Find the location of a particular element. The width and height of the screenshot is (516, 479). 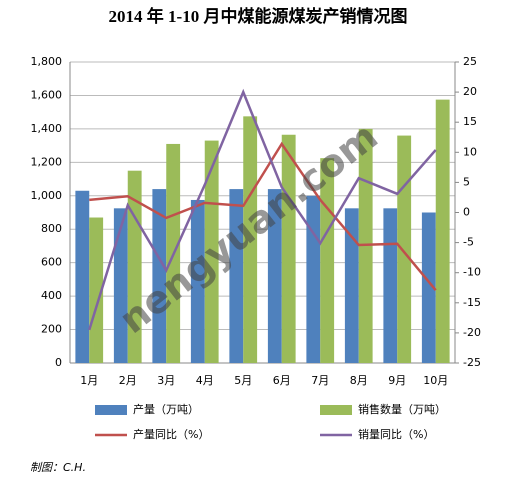

y2-tick-label: 5 is located at coordinates (466, 181).